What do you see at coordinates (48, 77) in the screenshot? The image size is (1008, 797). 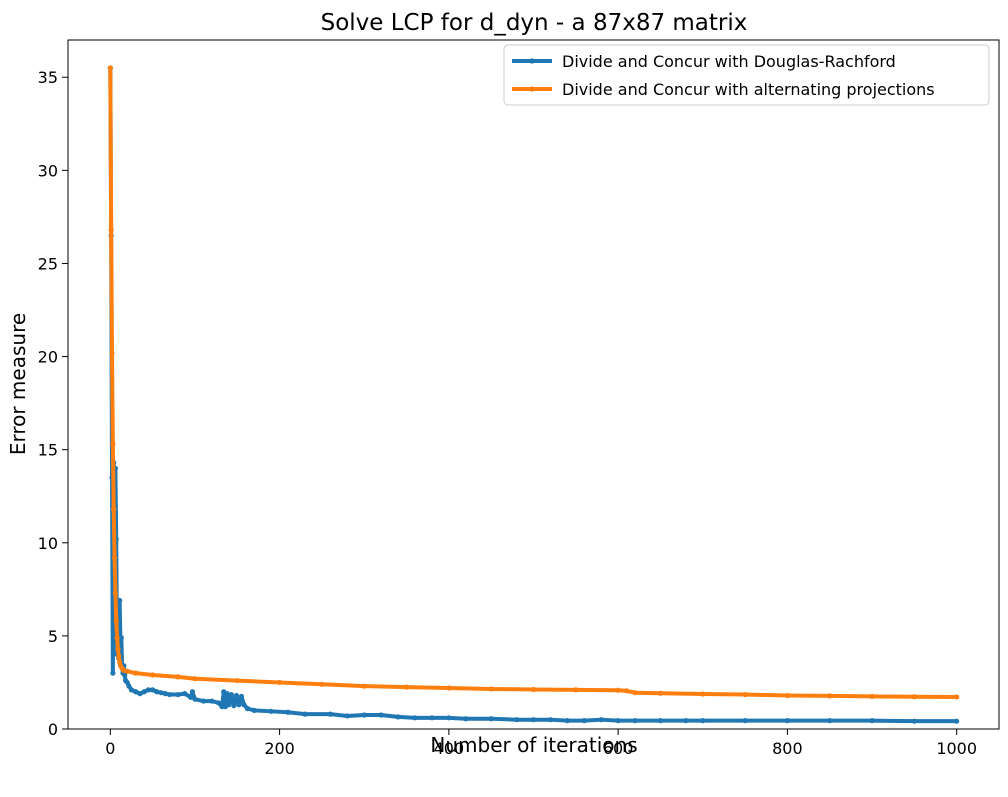 I see `y-tick-label: 35` at bounding box center [48, 77].